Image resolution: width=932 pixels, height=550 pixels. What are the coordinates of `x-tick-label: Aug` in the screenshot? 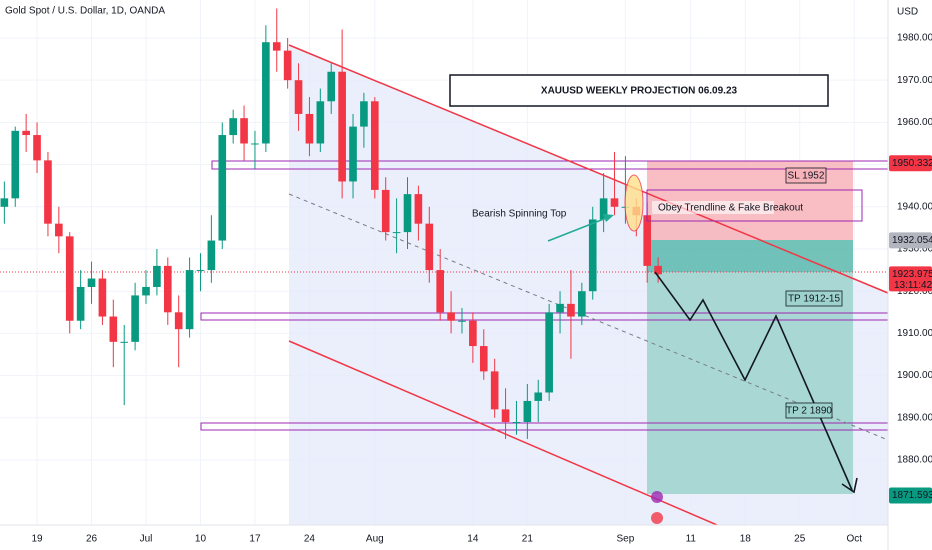 It's located at (375, 539).